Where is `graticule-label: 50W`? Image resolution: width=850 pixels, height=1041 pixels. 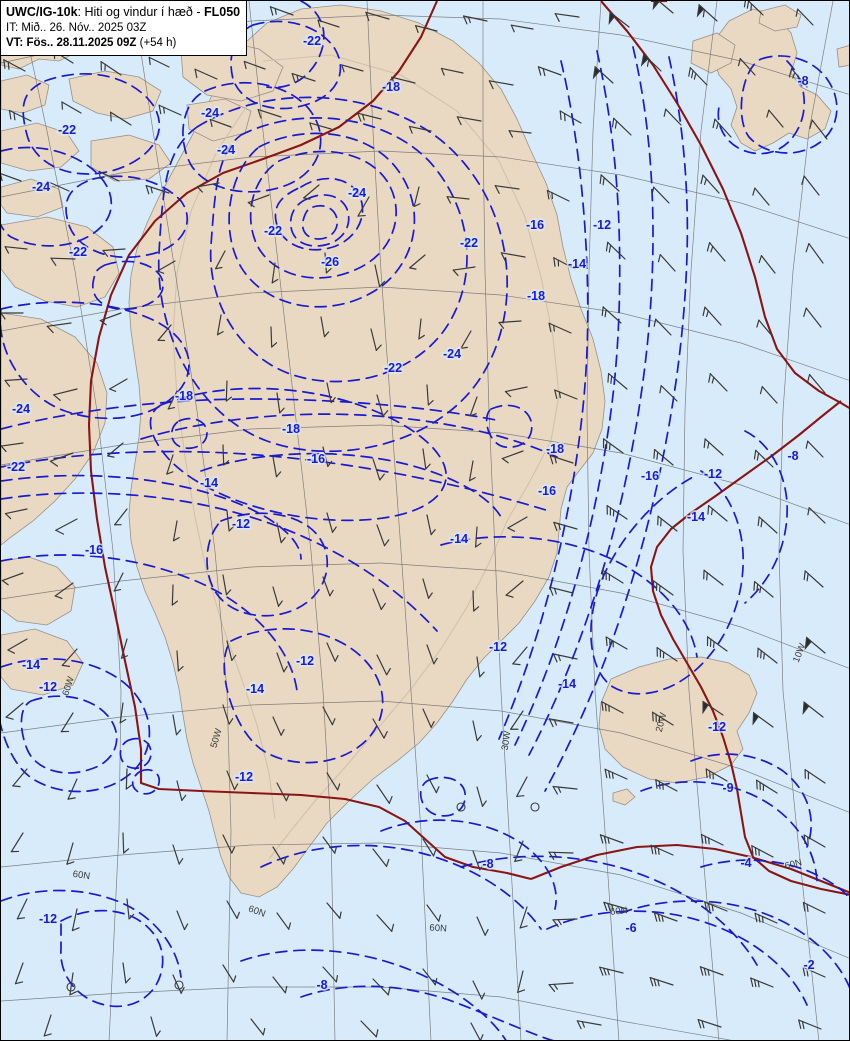
graticule-label: 50W is located at coordinates (217, 738).